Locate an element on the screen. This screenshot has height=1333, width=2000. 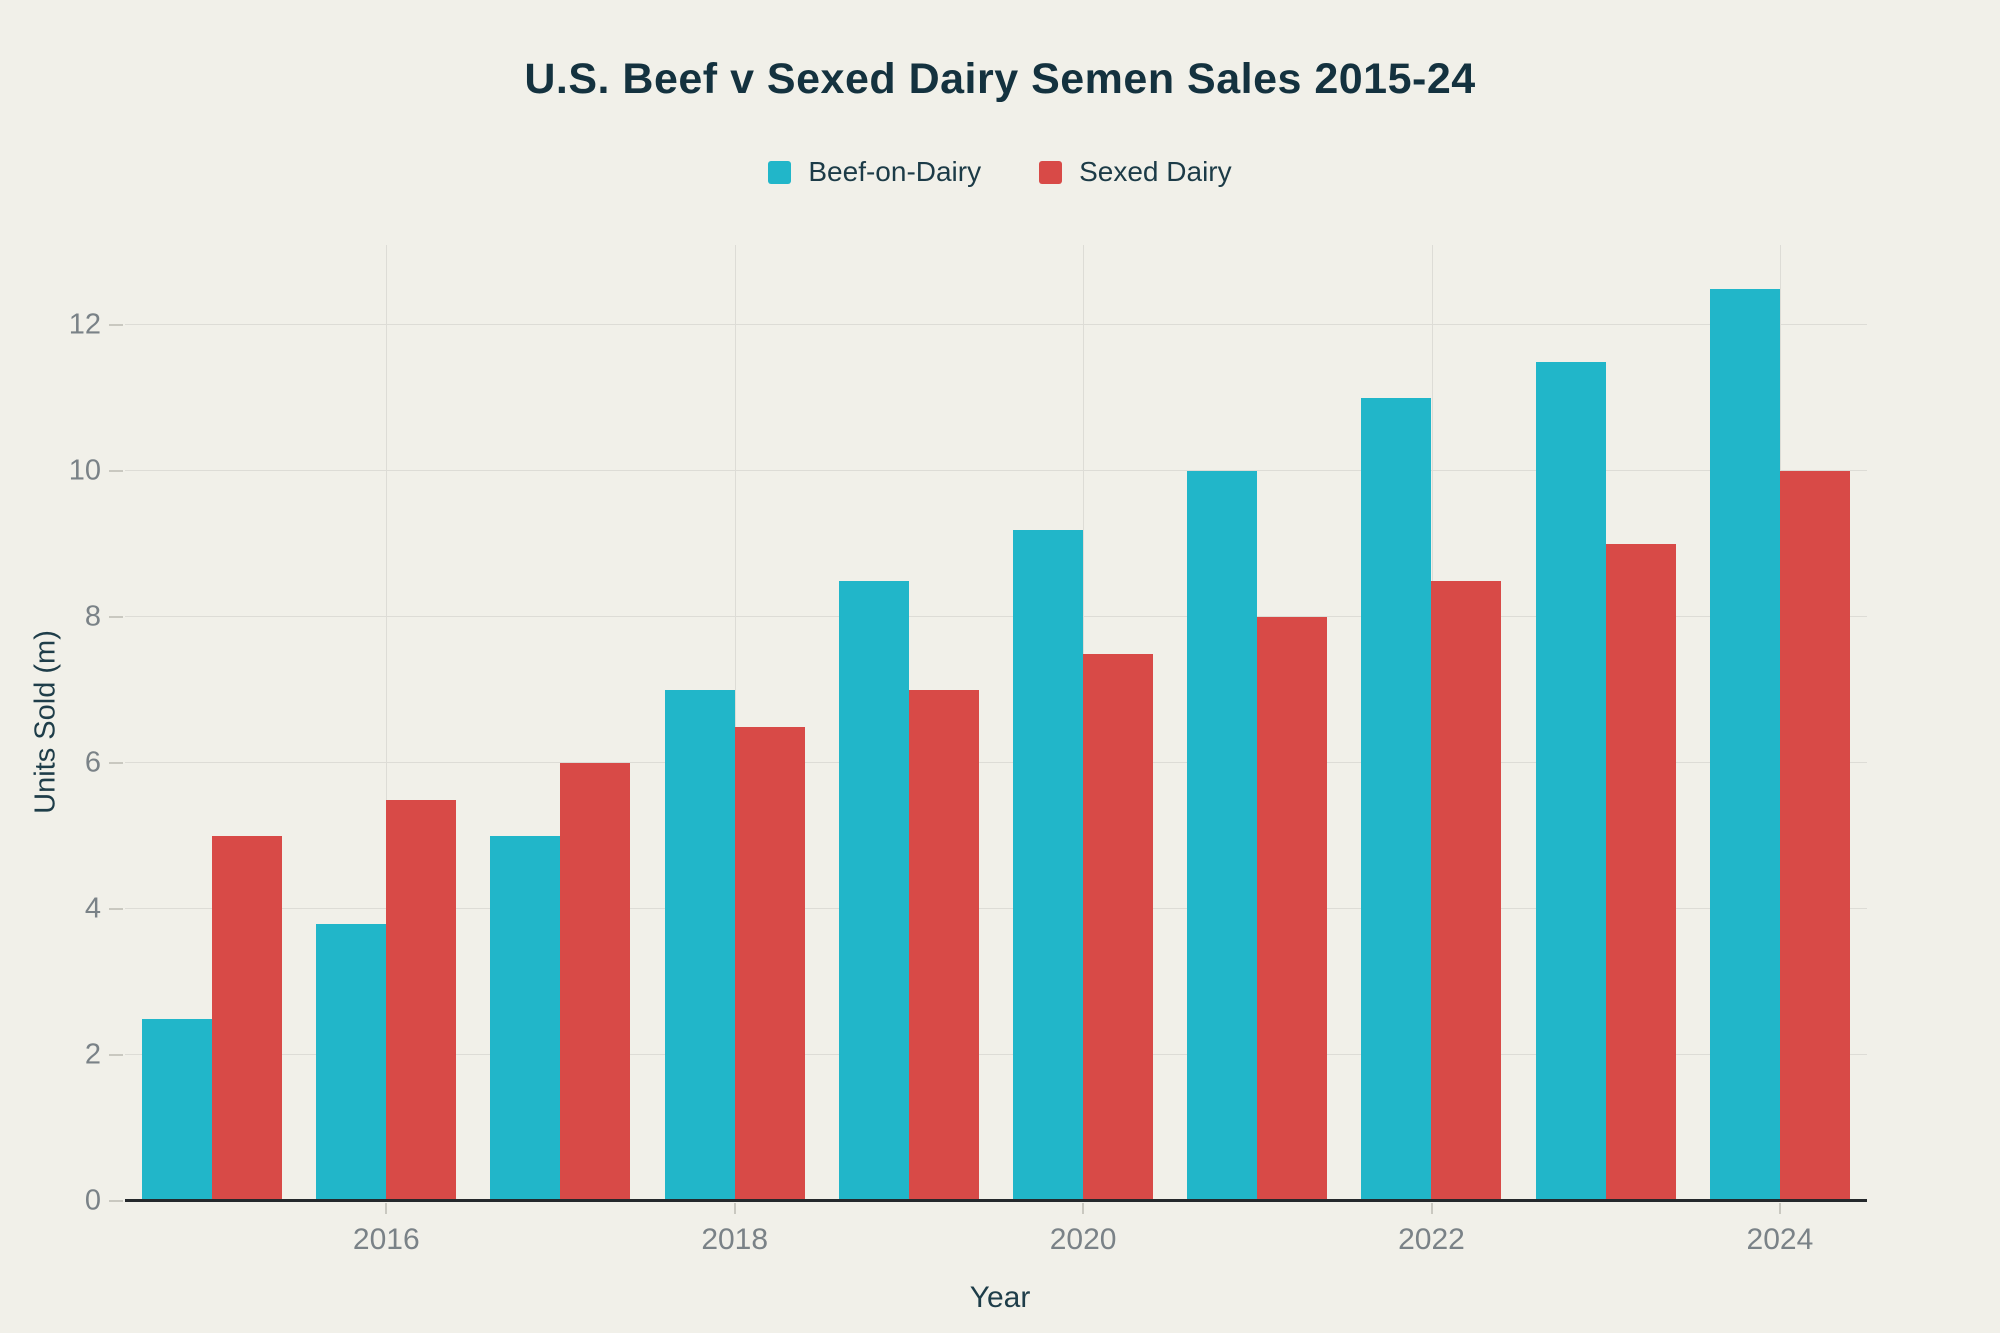
y-tick-label: 8 is located at coordinates (92, 616).